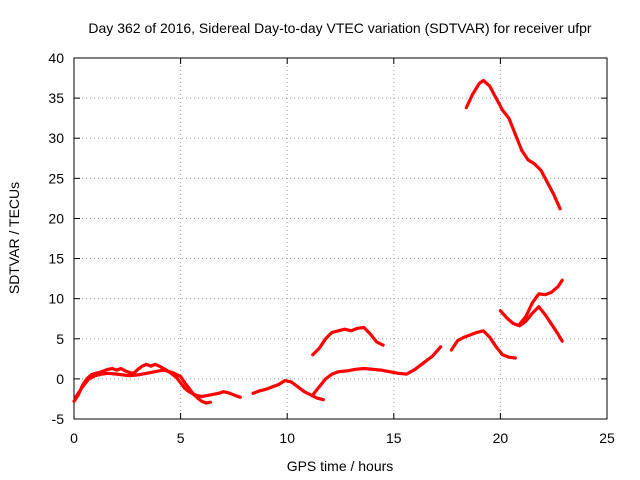  I want to click on y-axis-tick-labels: -5 0 5 10 15 20 25 30 35 40, so click(56, 238).